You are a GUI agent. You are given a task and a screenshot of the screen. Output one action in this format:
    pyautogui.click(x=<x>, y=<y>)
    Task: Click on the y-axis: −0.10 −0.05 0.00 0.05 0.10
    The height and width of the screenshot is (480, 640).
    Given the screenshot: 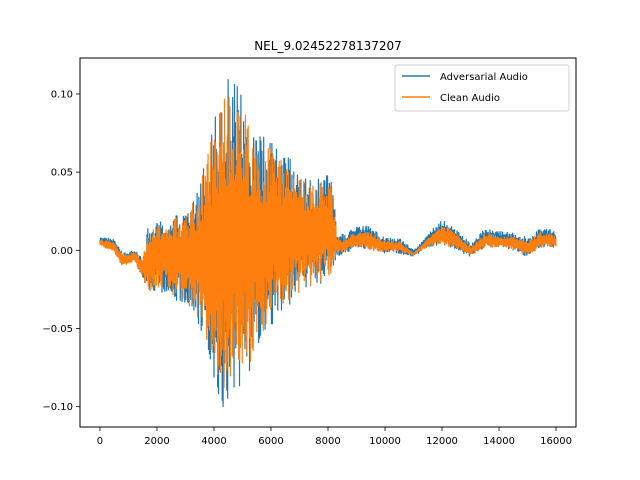 What is the action you would take?
    pyautogui.click(x=61, y=251)
    